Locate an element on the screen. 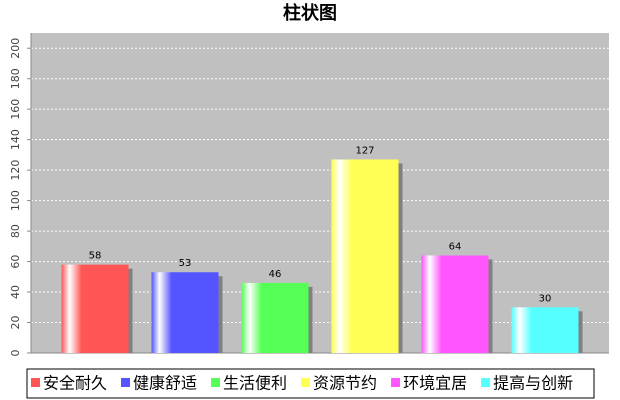 The height and width of the screenshot is (400, 620). legend-label: 安全耐久 is located at coordinates (75, 383).